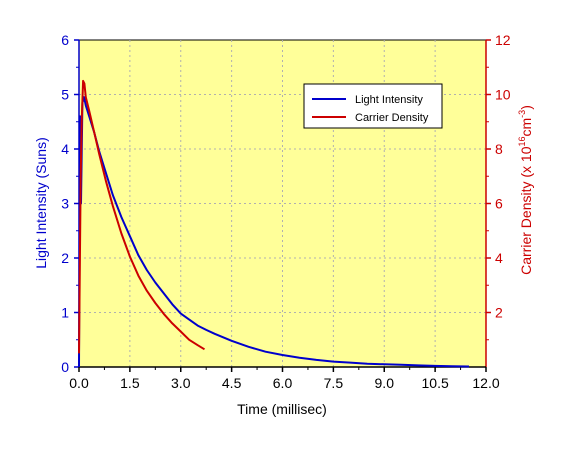  Describe the element at coordinates (392, 118) in the screenshot. I see `legend-label-carrier-density: Carrier Density` at that location.